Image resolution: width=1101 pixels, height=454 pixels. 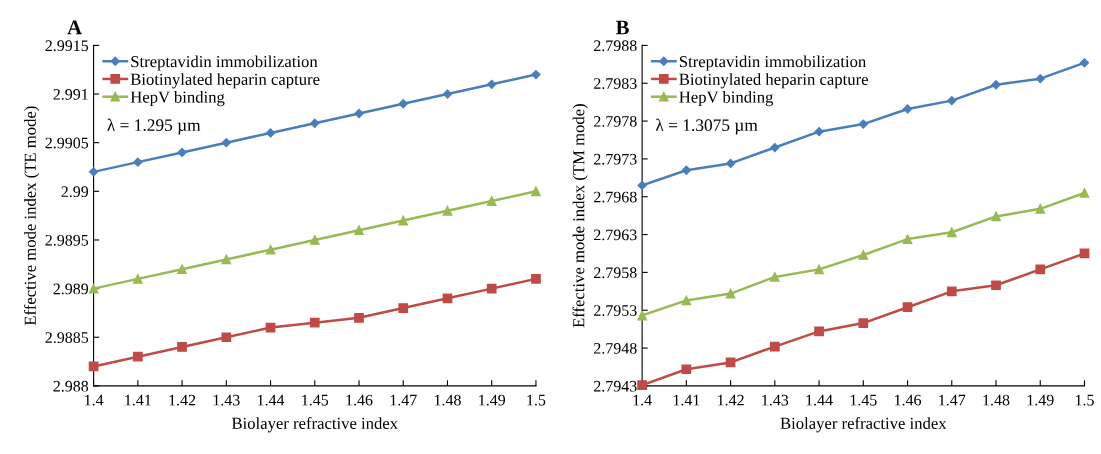 I want to click on y-tick-label: 2.7958, so click(x=615, y=273).